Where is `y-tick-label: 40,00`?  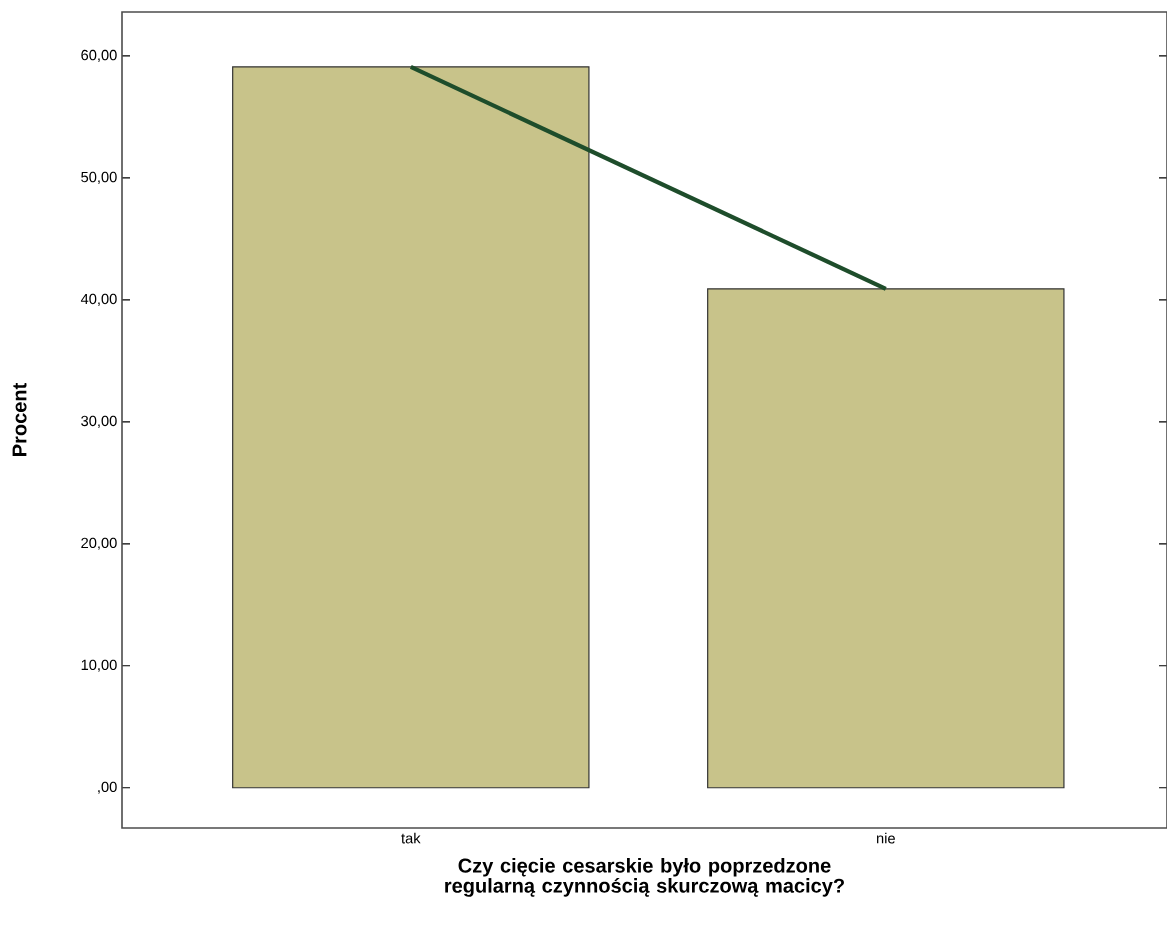
y-tick-label: 40,00 is located at coordinates (98, 299).